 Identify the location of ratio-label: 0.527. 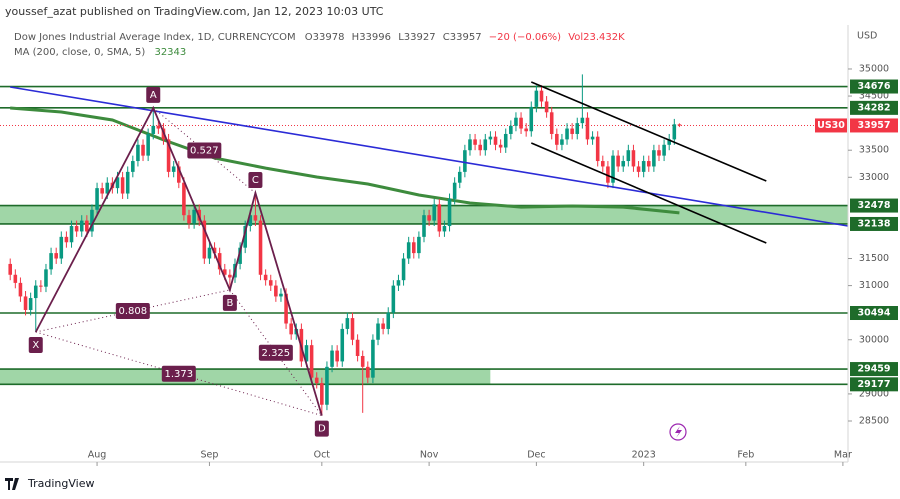
(204, 150).